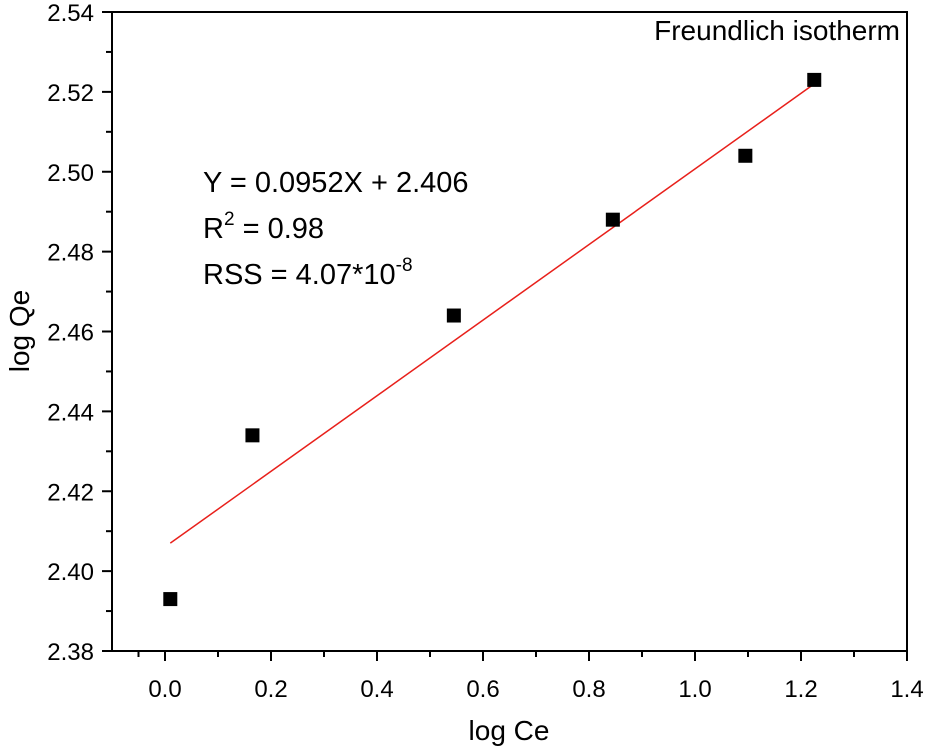  I want to click on y-tick-label: 2.54, so click(70, 13).